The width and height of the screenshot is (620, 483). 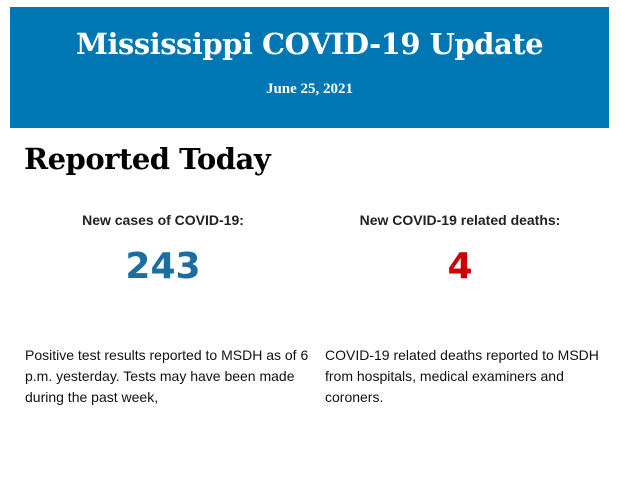 What do you see at coordinates (309, 44) in the screenshot?
I see `page-title: Mississippi COVID-19 Update` at bounding box center [309, 44].